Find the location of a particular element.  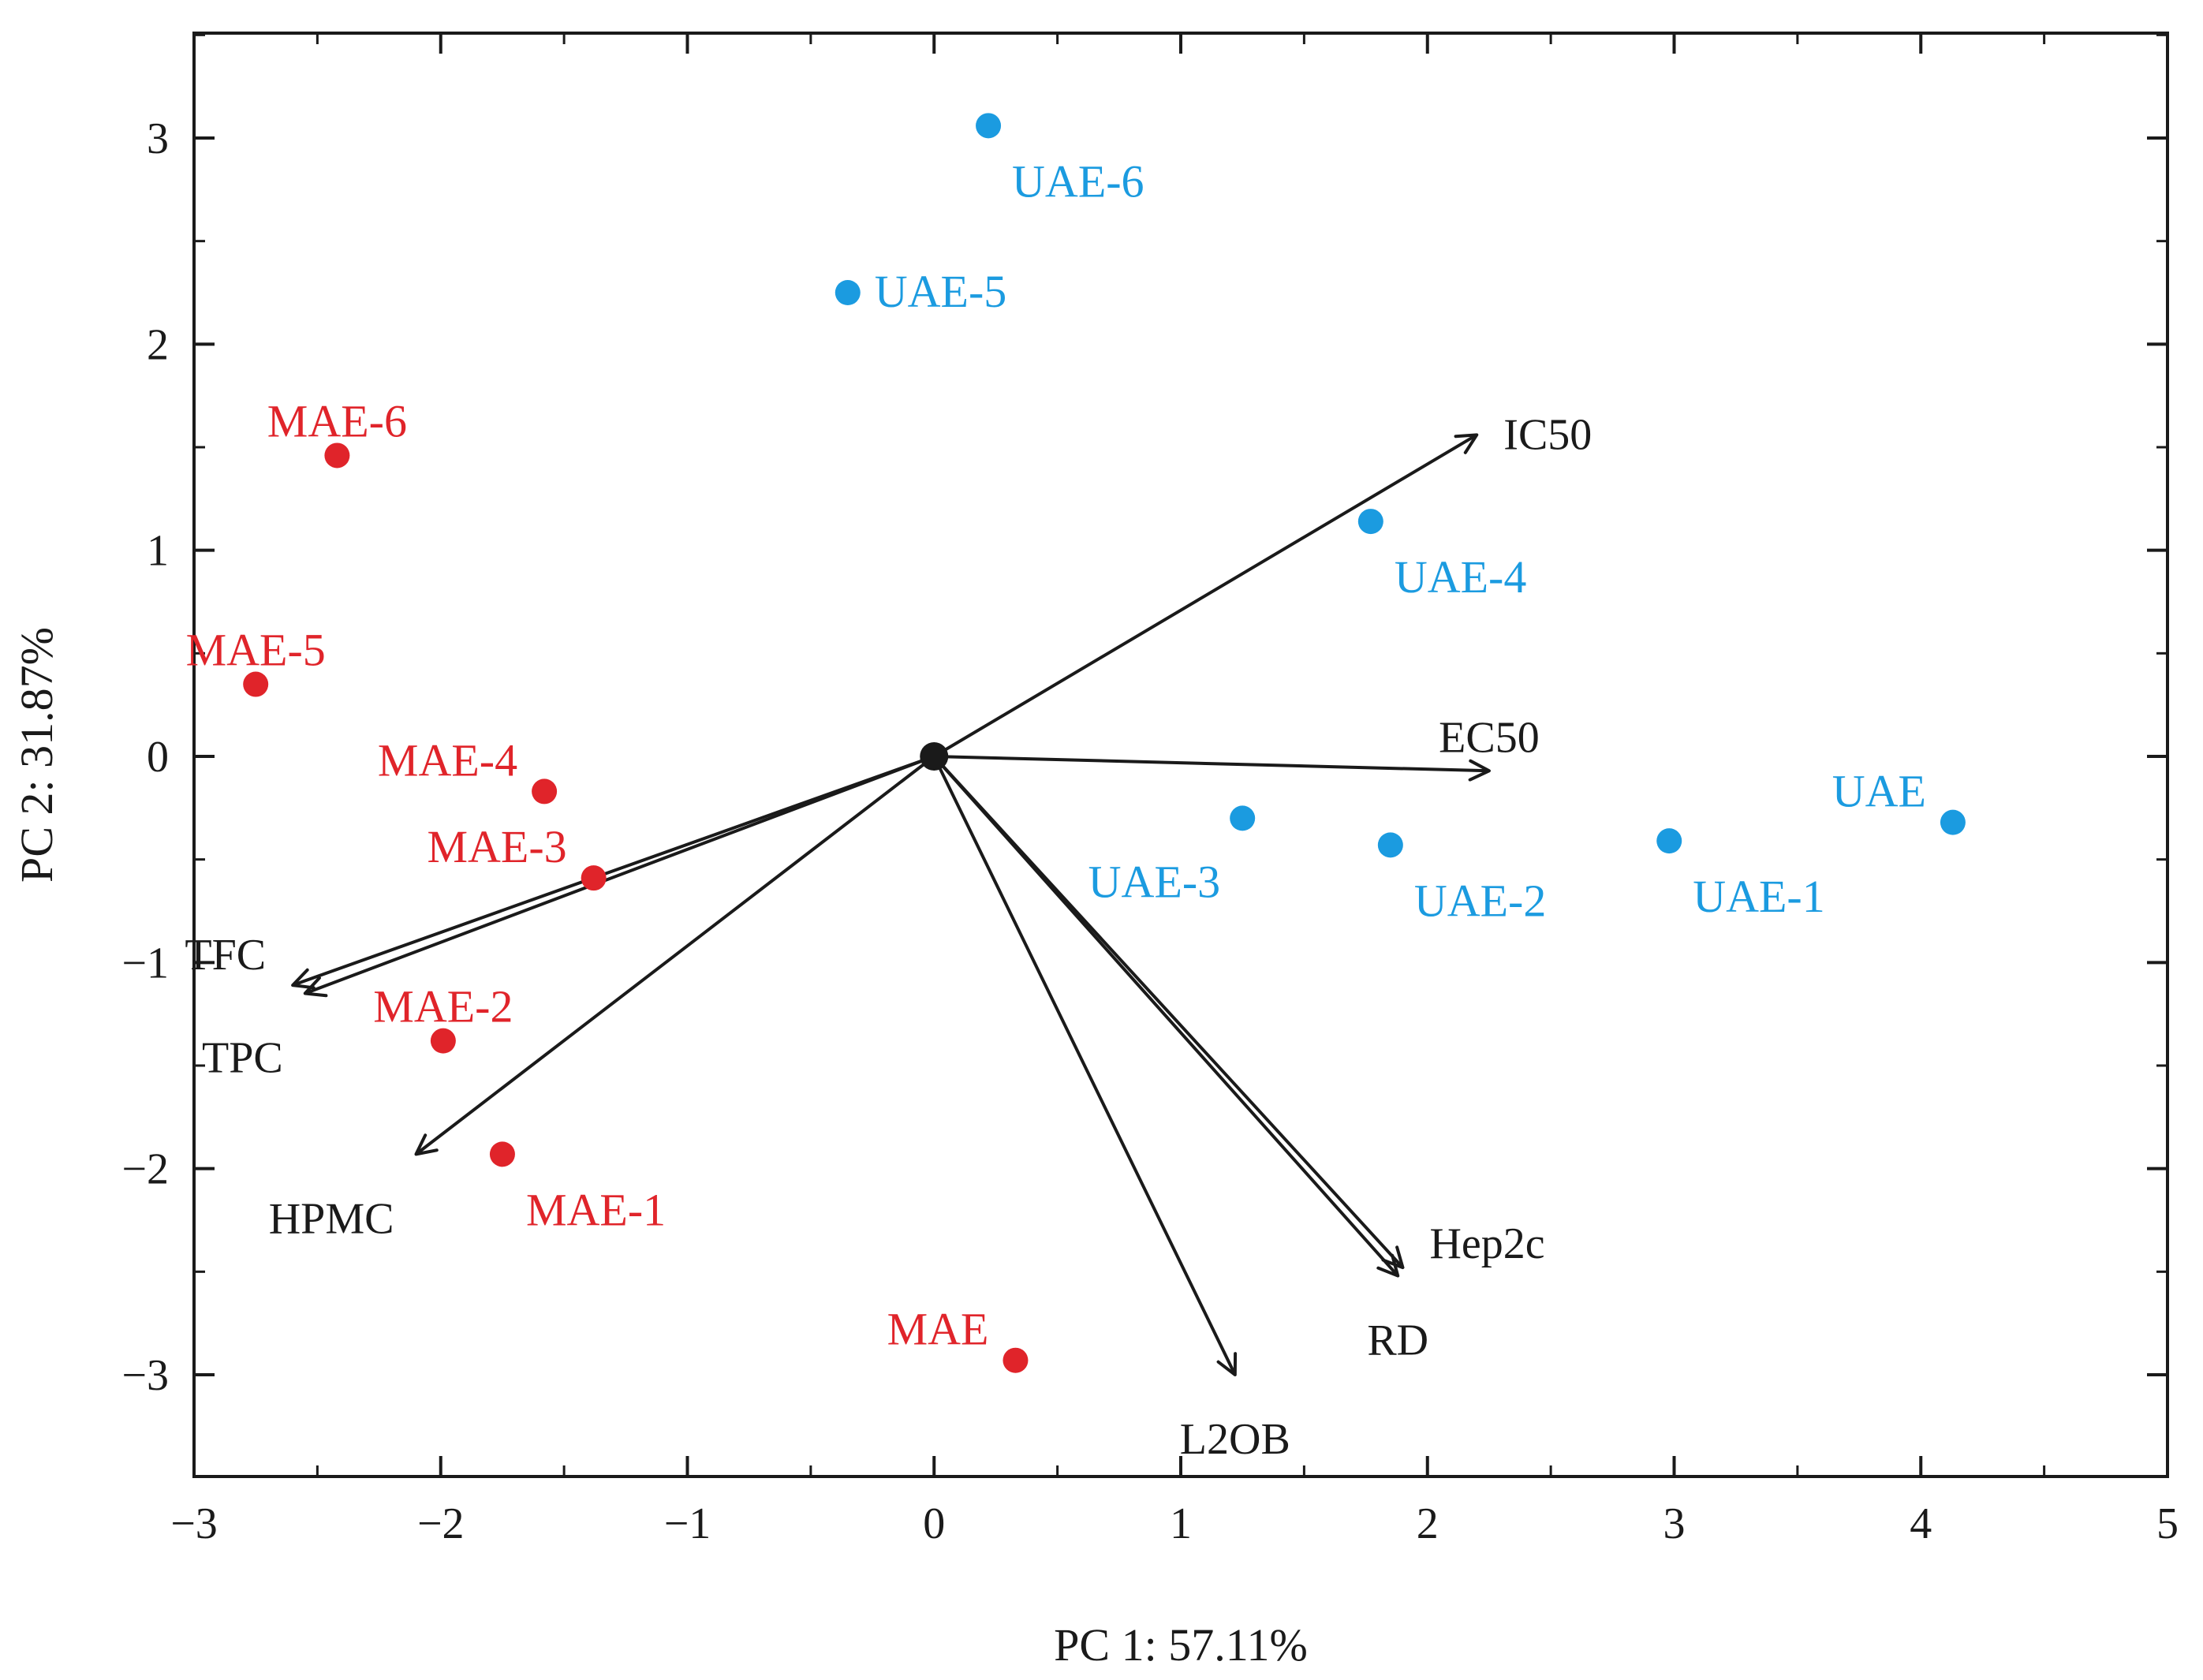

point-label-uae: UAE is located at coordinates (1879, 791).